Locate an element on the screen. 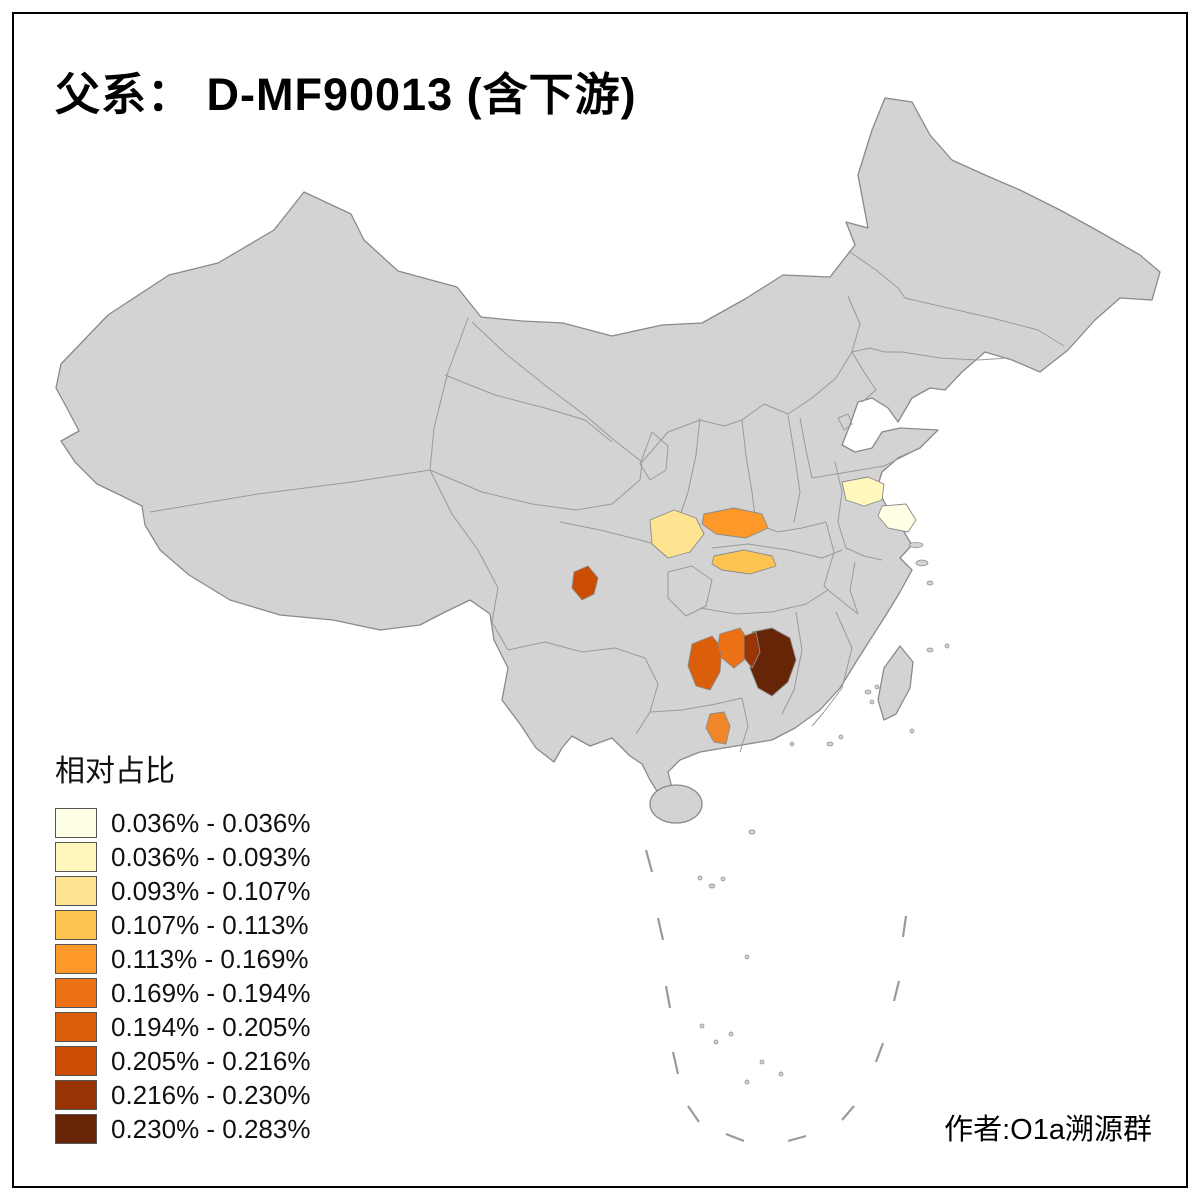  legend-item: 0.194% - 0.205% is located at coordinates (182, 1027).